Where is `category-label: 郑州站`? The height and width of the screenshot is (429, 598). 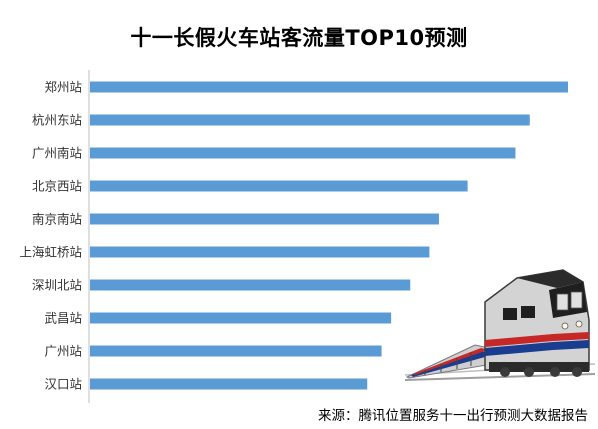
category-label: 郑州站 is located at coordinates (63, 87).